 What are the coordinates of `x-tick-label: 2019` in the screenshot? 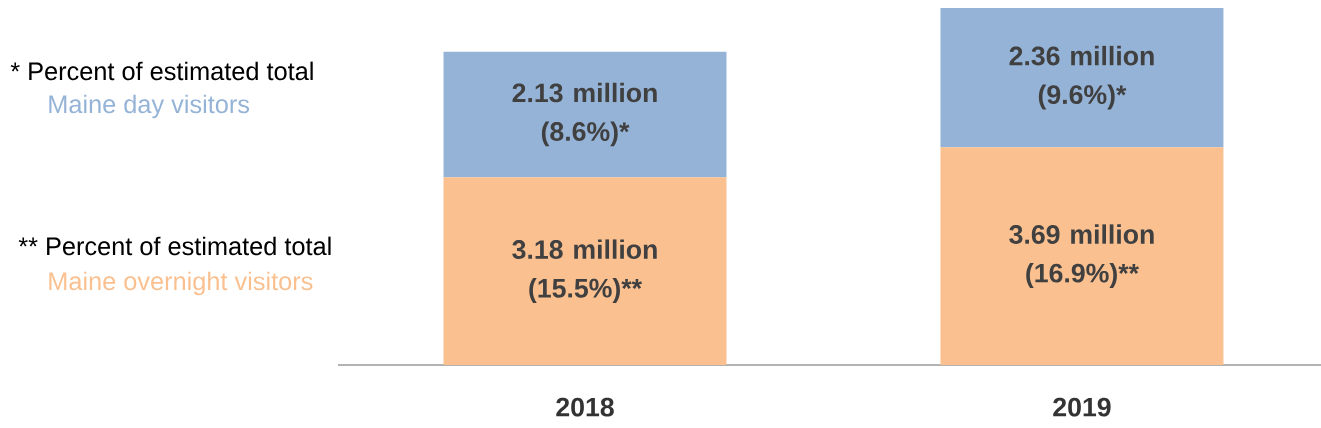 It's located at (1082, 407).